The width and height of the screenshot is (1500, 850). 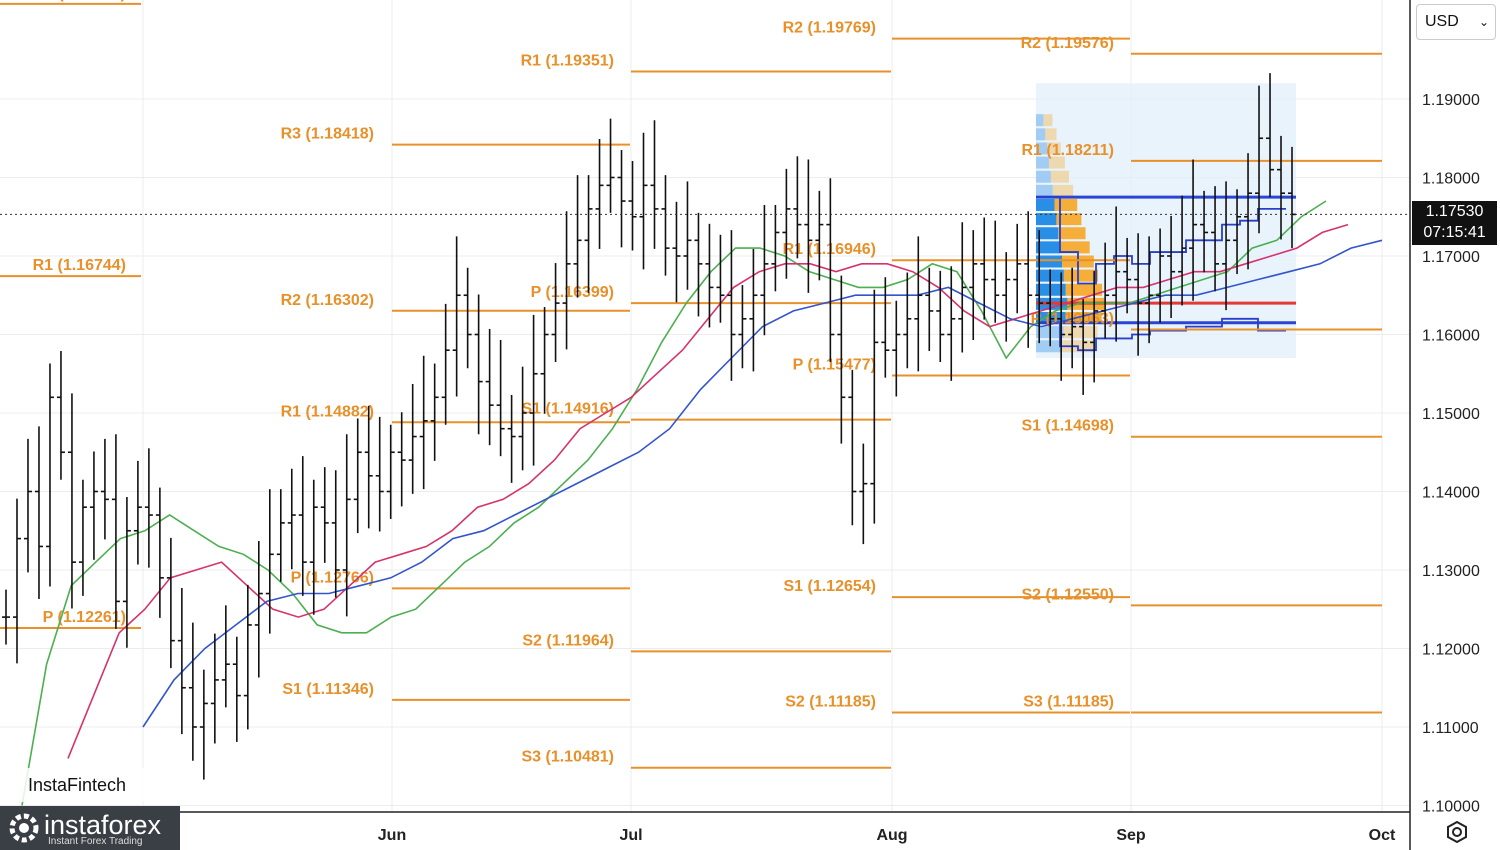 I want to click on price-tick-label: 1.18000, so click(x=1451, y=179).